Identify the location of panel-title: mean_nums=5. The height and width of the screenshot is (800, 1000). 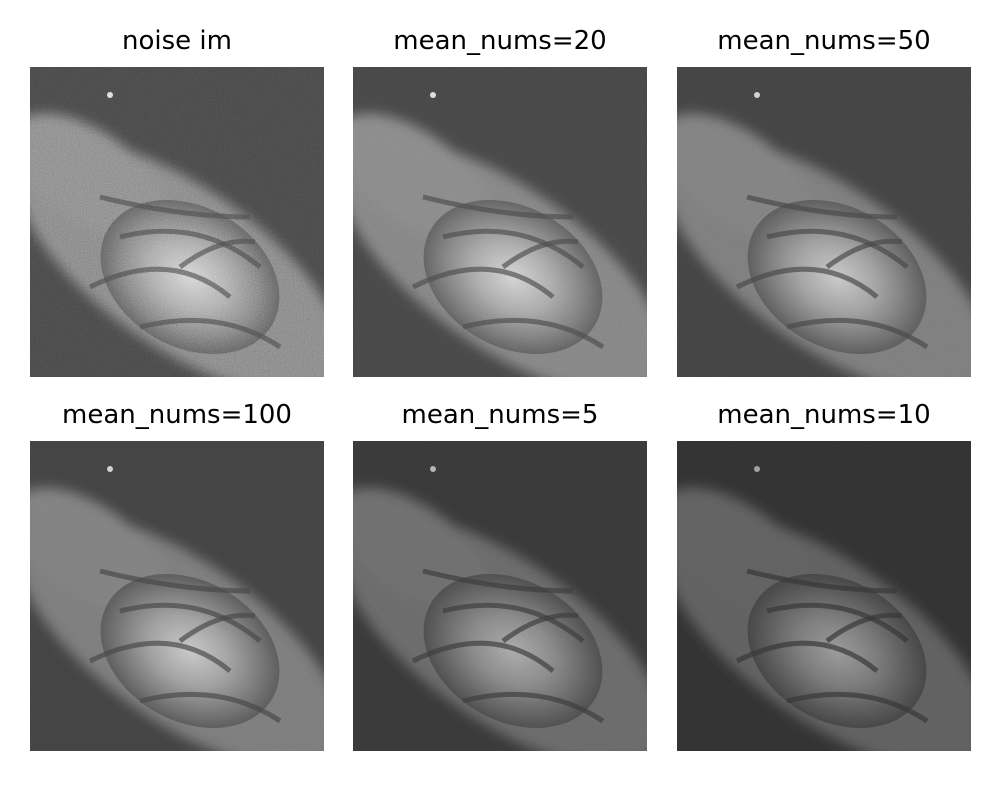
(500, 415).